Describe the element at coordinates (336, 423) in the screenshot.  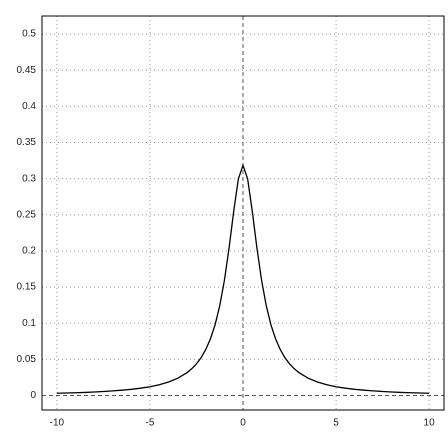
I see `x-tick-label: 5` at that location.